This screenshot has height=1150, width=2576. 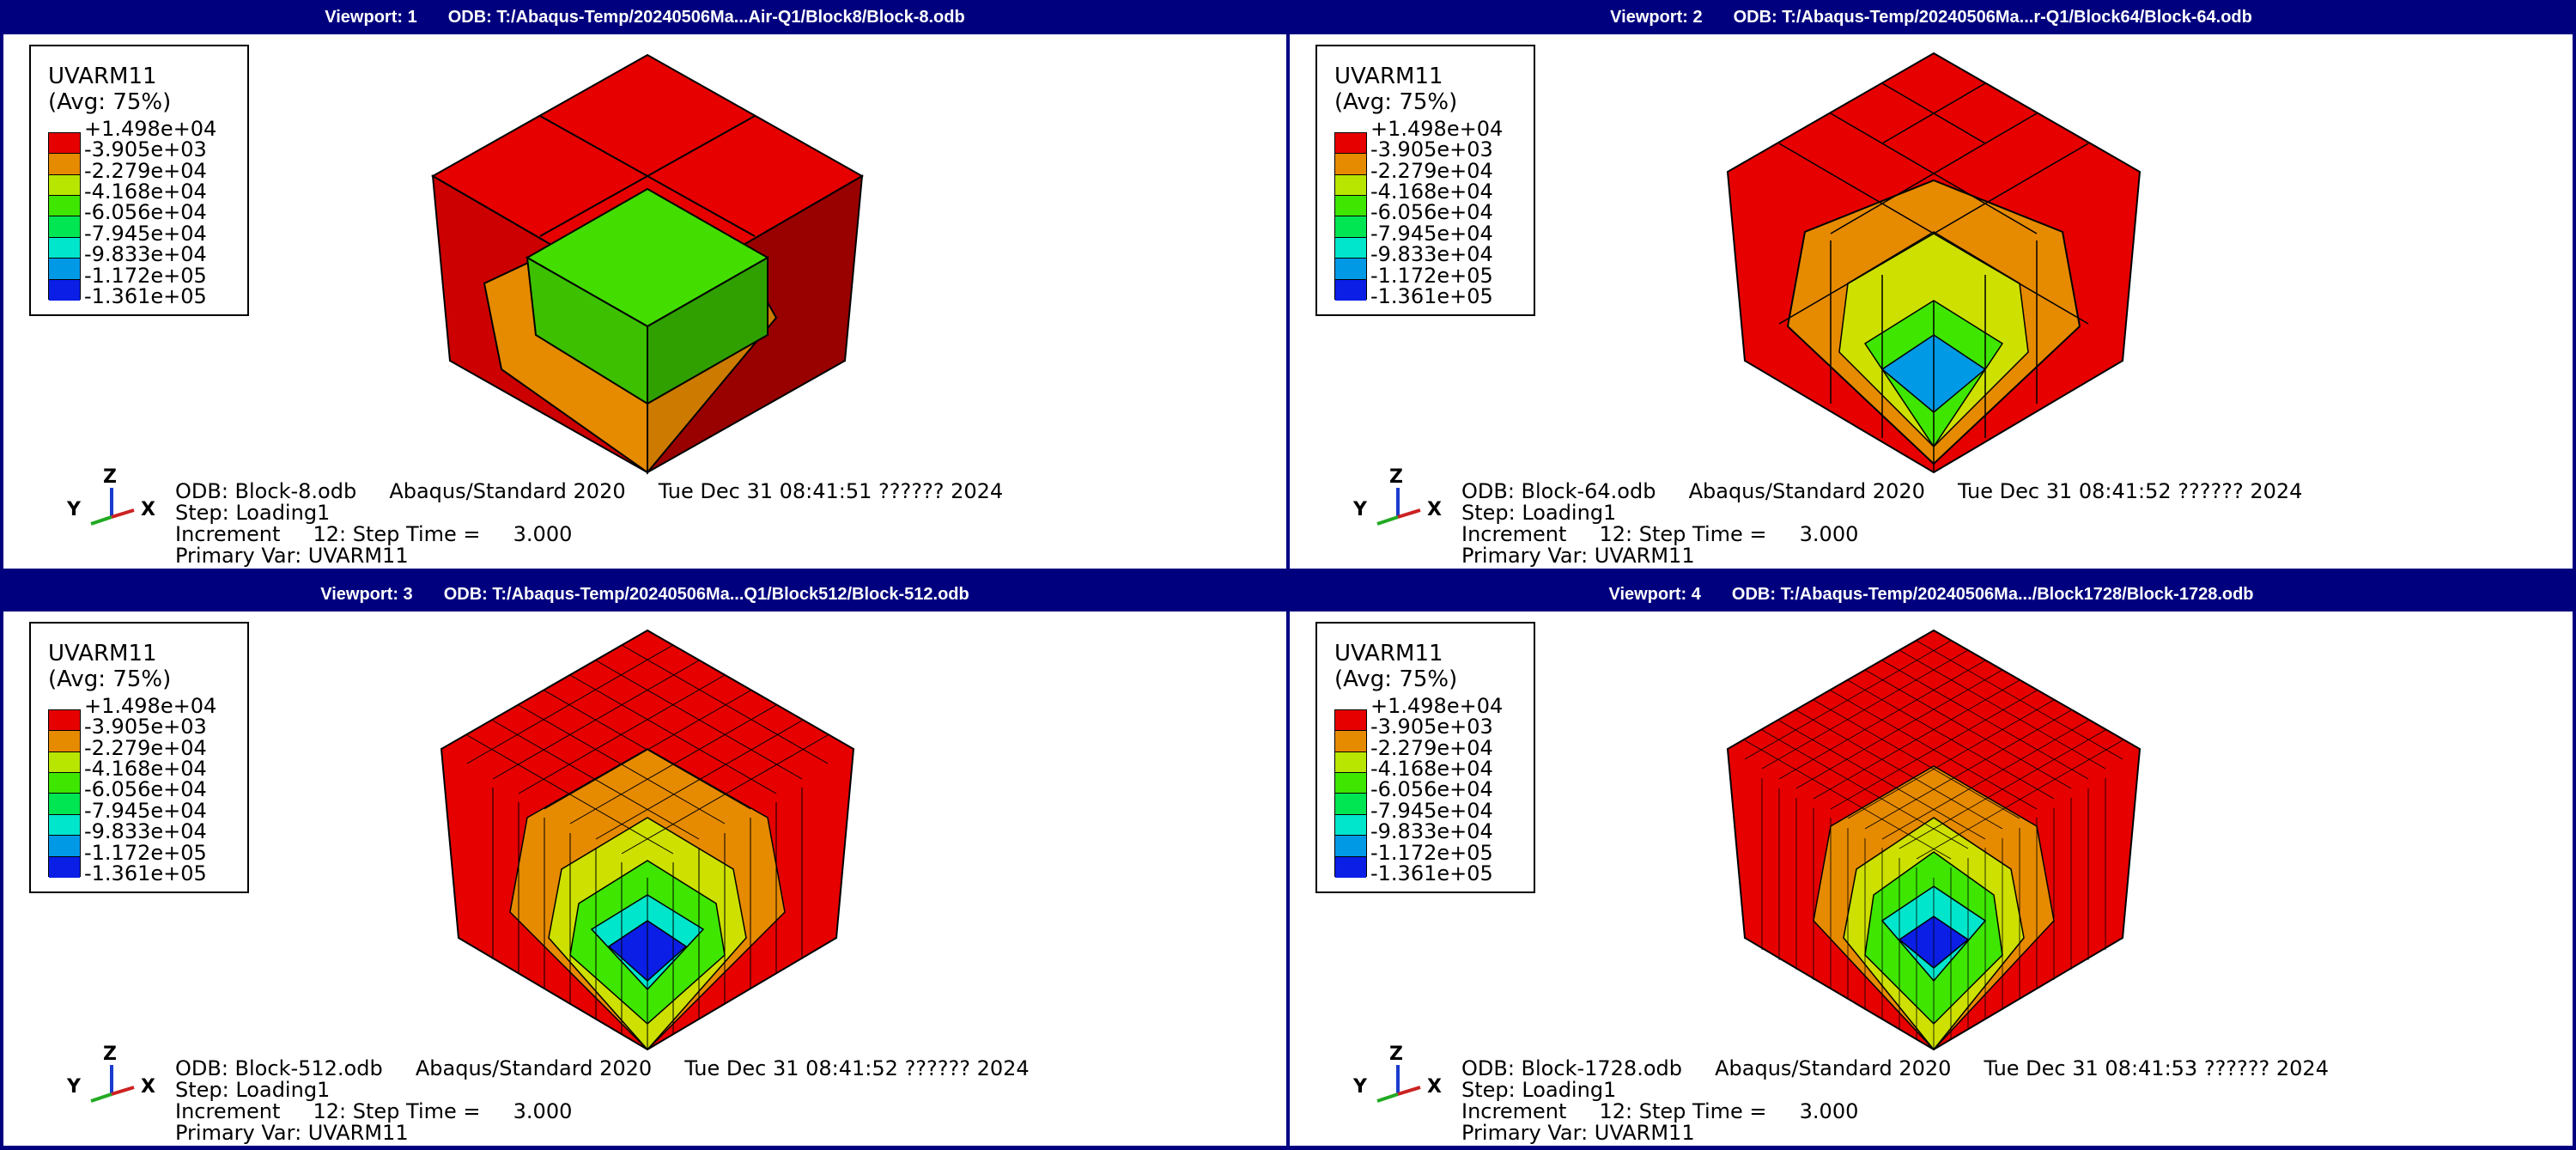 I want to click on viewport-label: Viewport: 4, so click(x=1654, y=594).